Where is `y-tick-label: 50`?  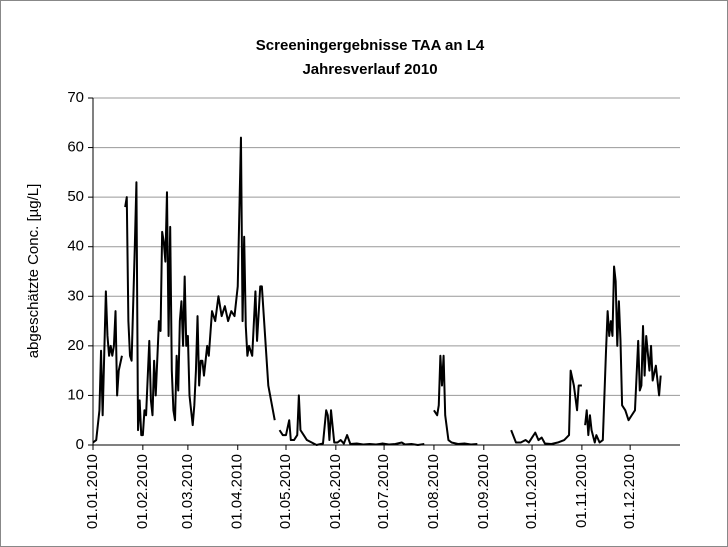
y-tick-label: 50 is located at coordinates (75, 196).